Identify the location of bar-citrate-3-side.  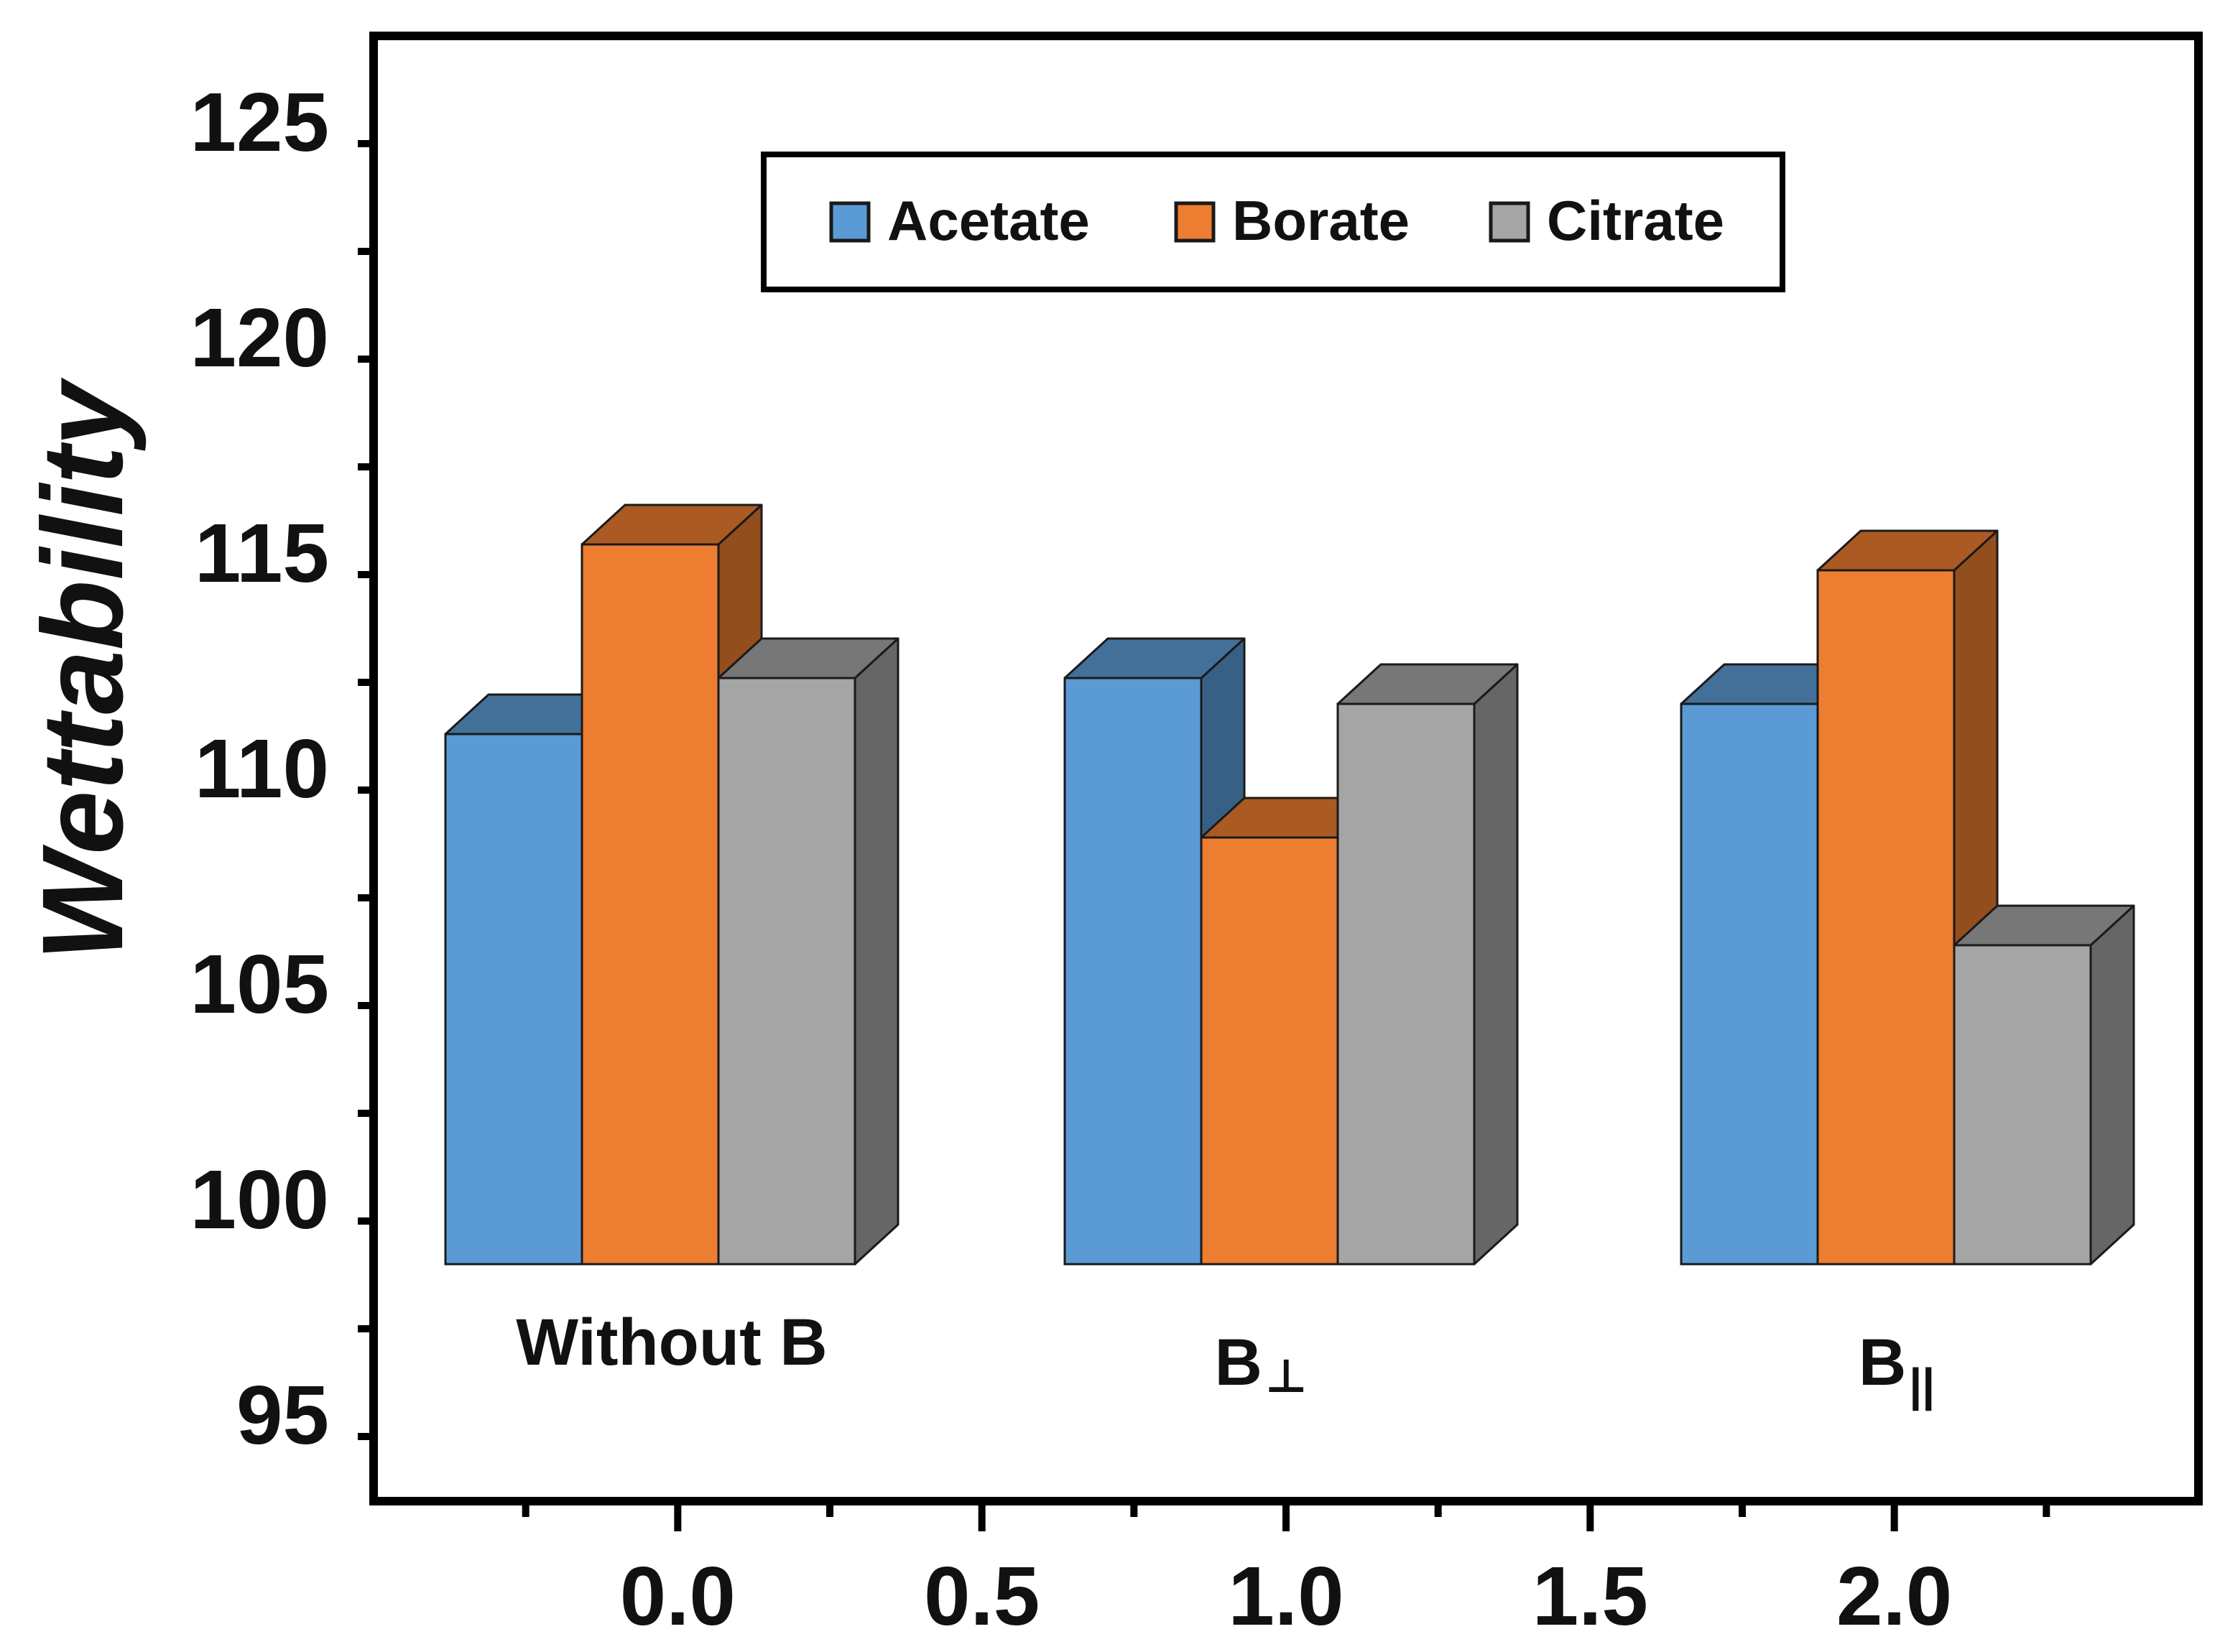
(2112, 1085).